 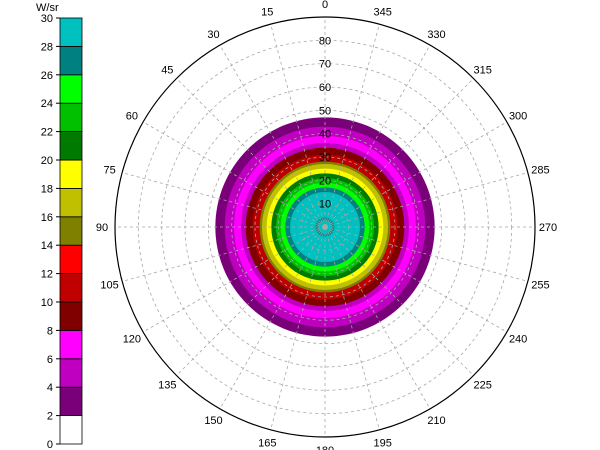 What do you see at coordinates (47, 47) in the screenshot?
I see `colorbar-tick-label: 28` at bounding box center [47, 47].